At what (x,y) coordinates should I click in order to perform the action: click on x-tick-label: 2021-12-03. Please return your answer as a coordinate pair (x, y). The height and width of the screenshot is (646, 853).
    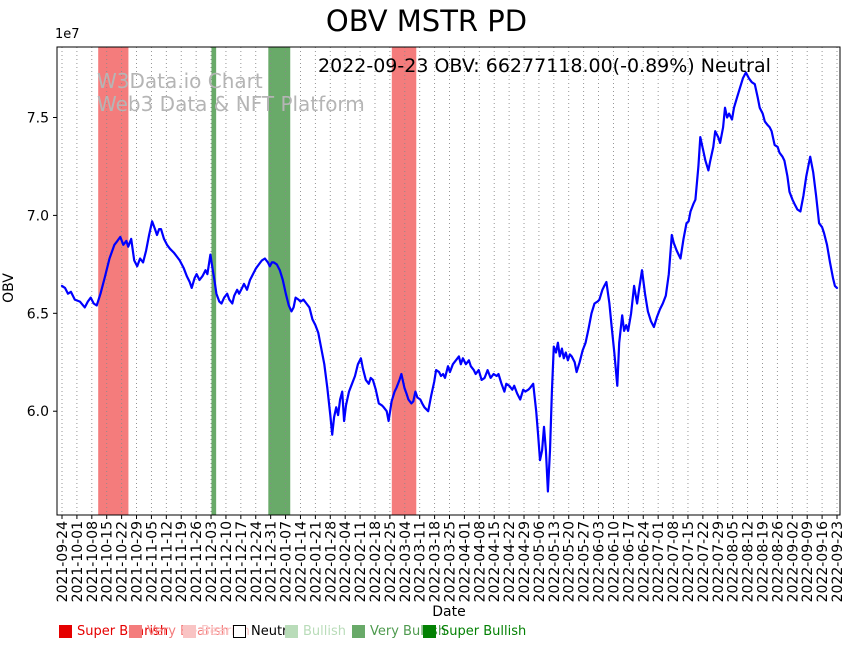
    Looking at the image, I should click on (212, 561).